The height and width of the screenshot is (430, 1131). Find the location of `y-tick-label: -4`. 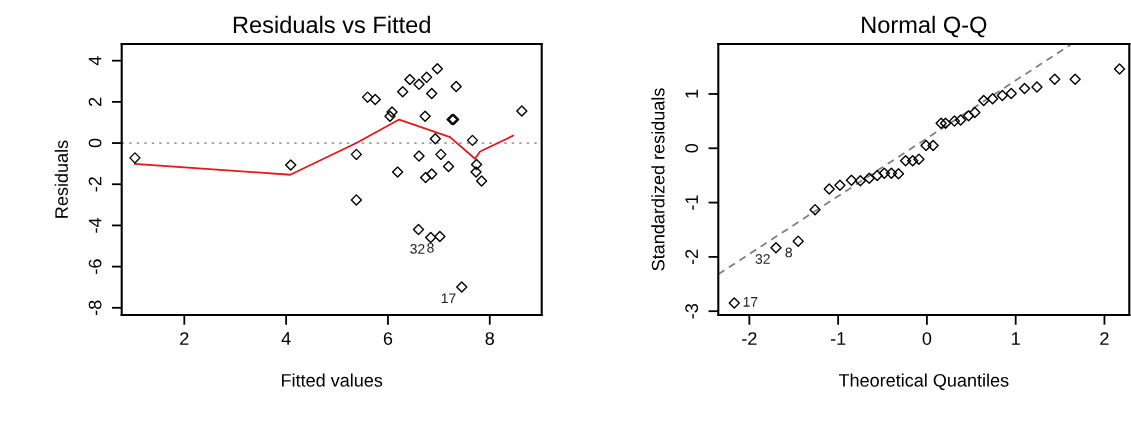

y-tick-label: -4 is located at coordinates (95, 225).